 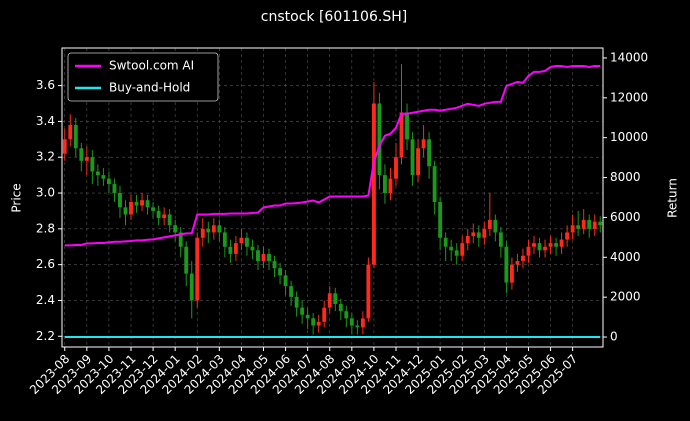 I want to click on y2-tick-label: 4000, so click(x=625, y=257).